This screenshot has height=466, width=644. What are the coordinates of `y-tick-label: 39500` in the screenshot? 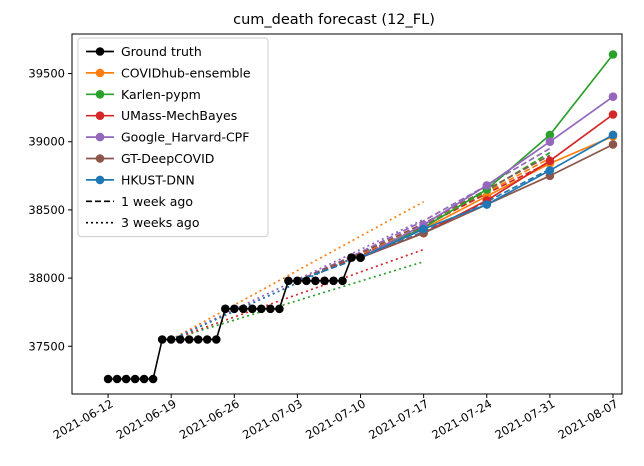 It's located at (46, 74).